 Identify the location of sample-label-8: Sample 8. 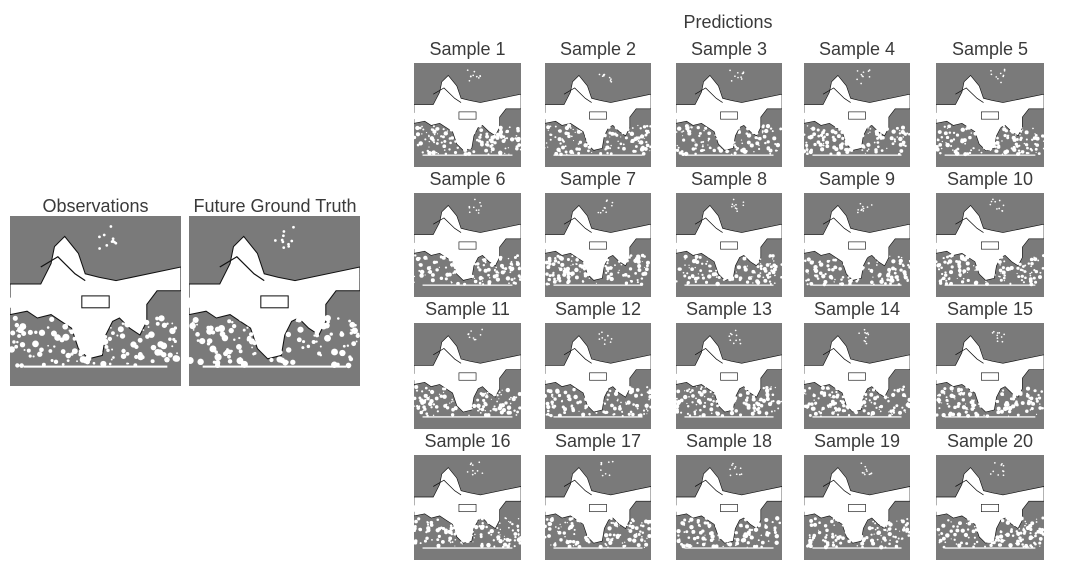
(729, 179).